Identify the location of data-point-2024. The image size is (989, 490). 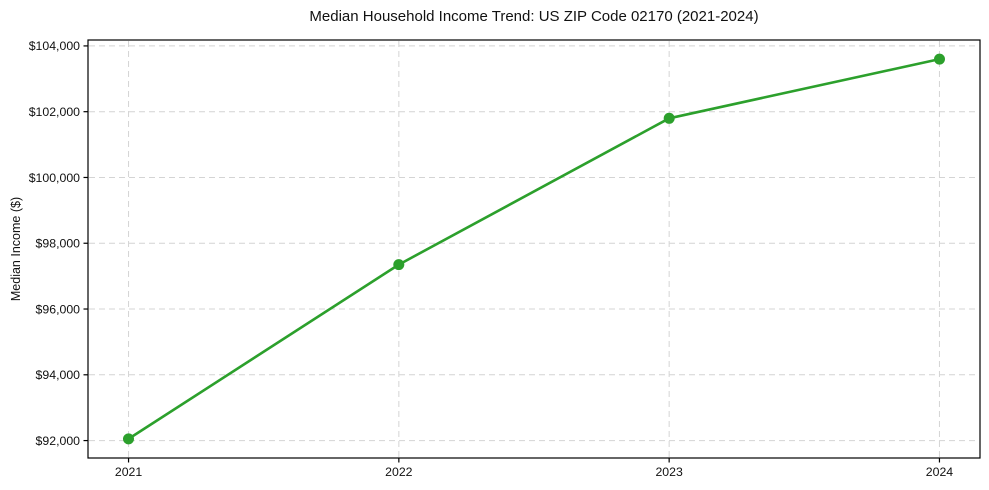
(939, 59).